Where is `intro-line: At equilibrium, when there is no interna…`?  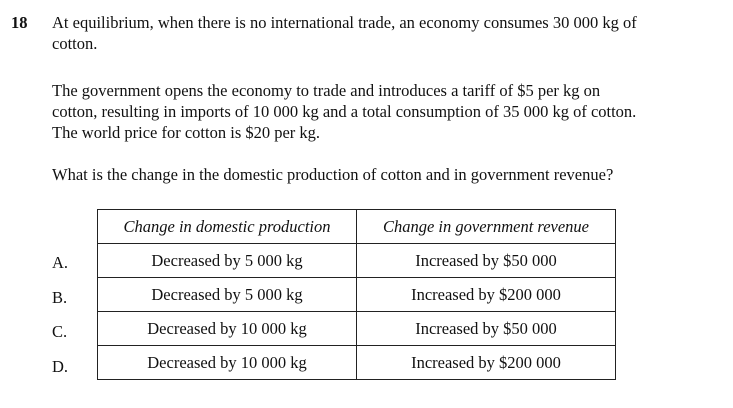 intro-line: At equilibrium, when there is no interna… is located at coordinates (344, 22).